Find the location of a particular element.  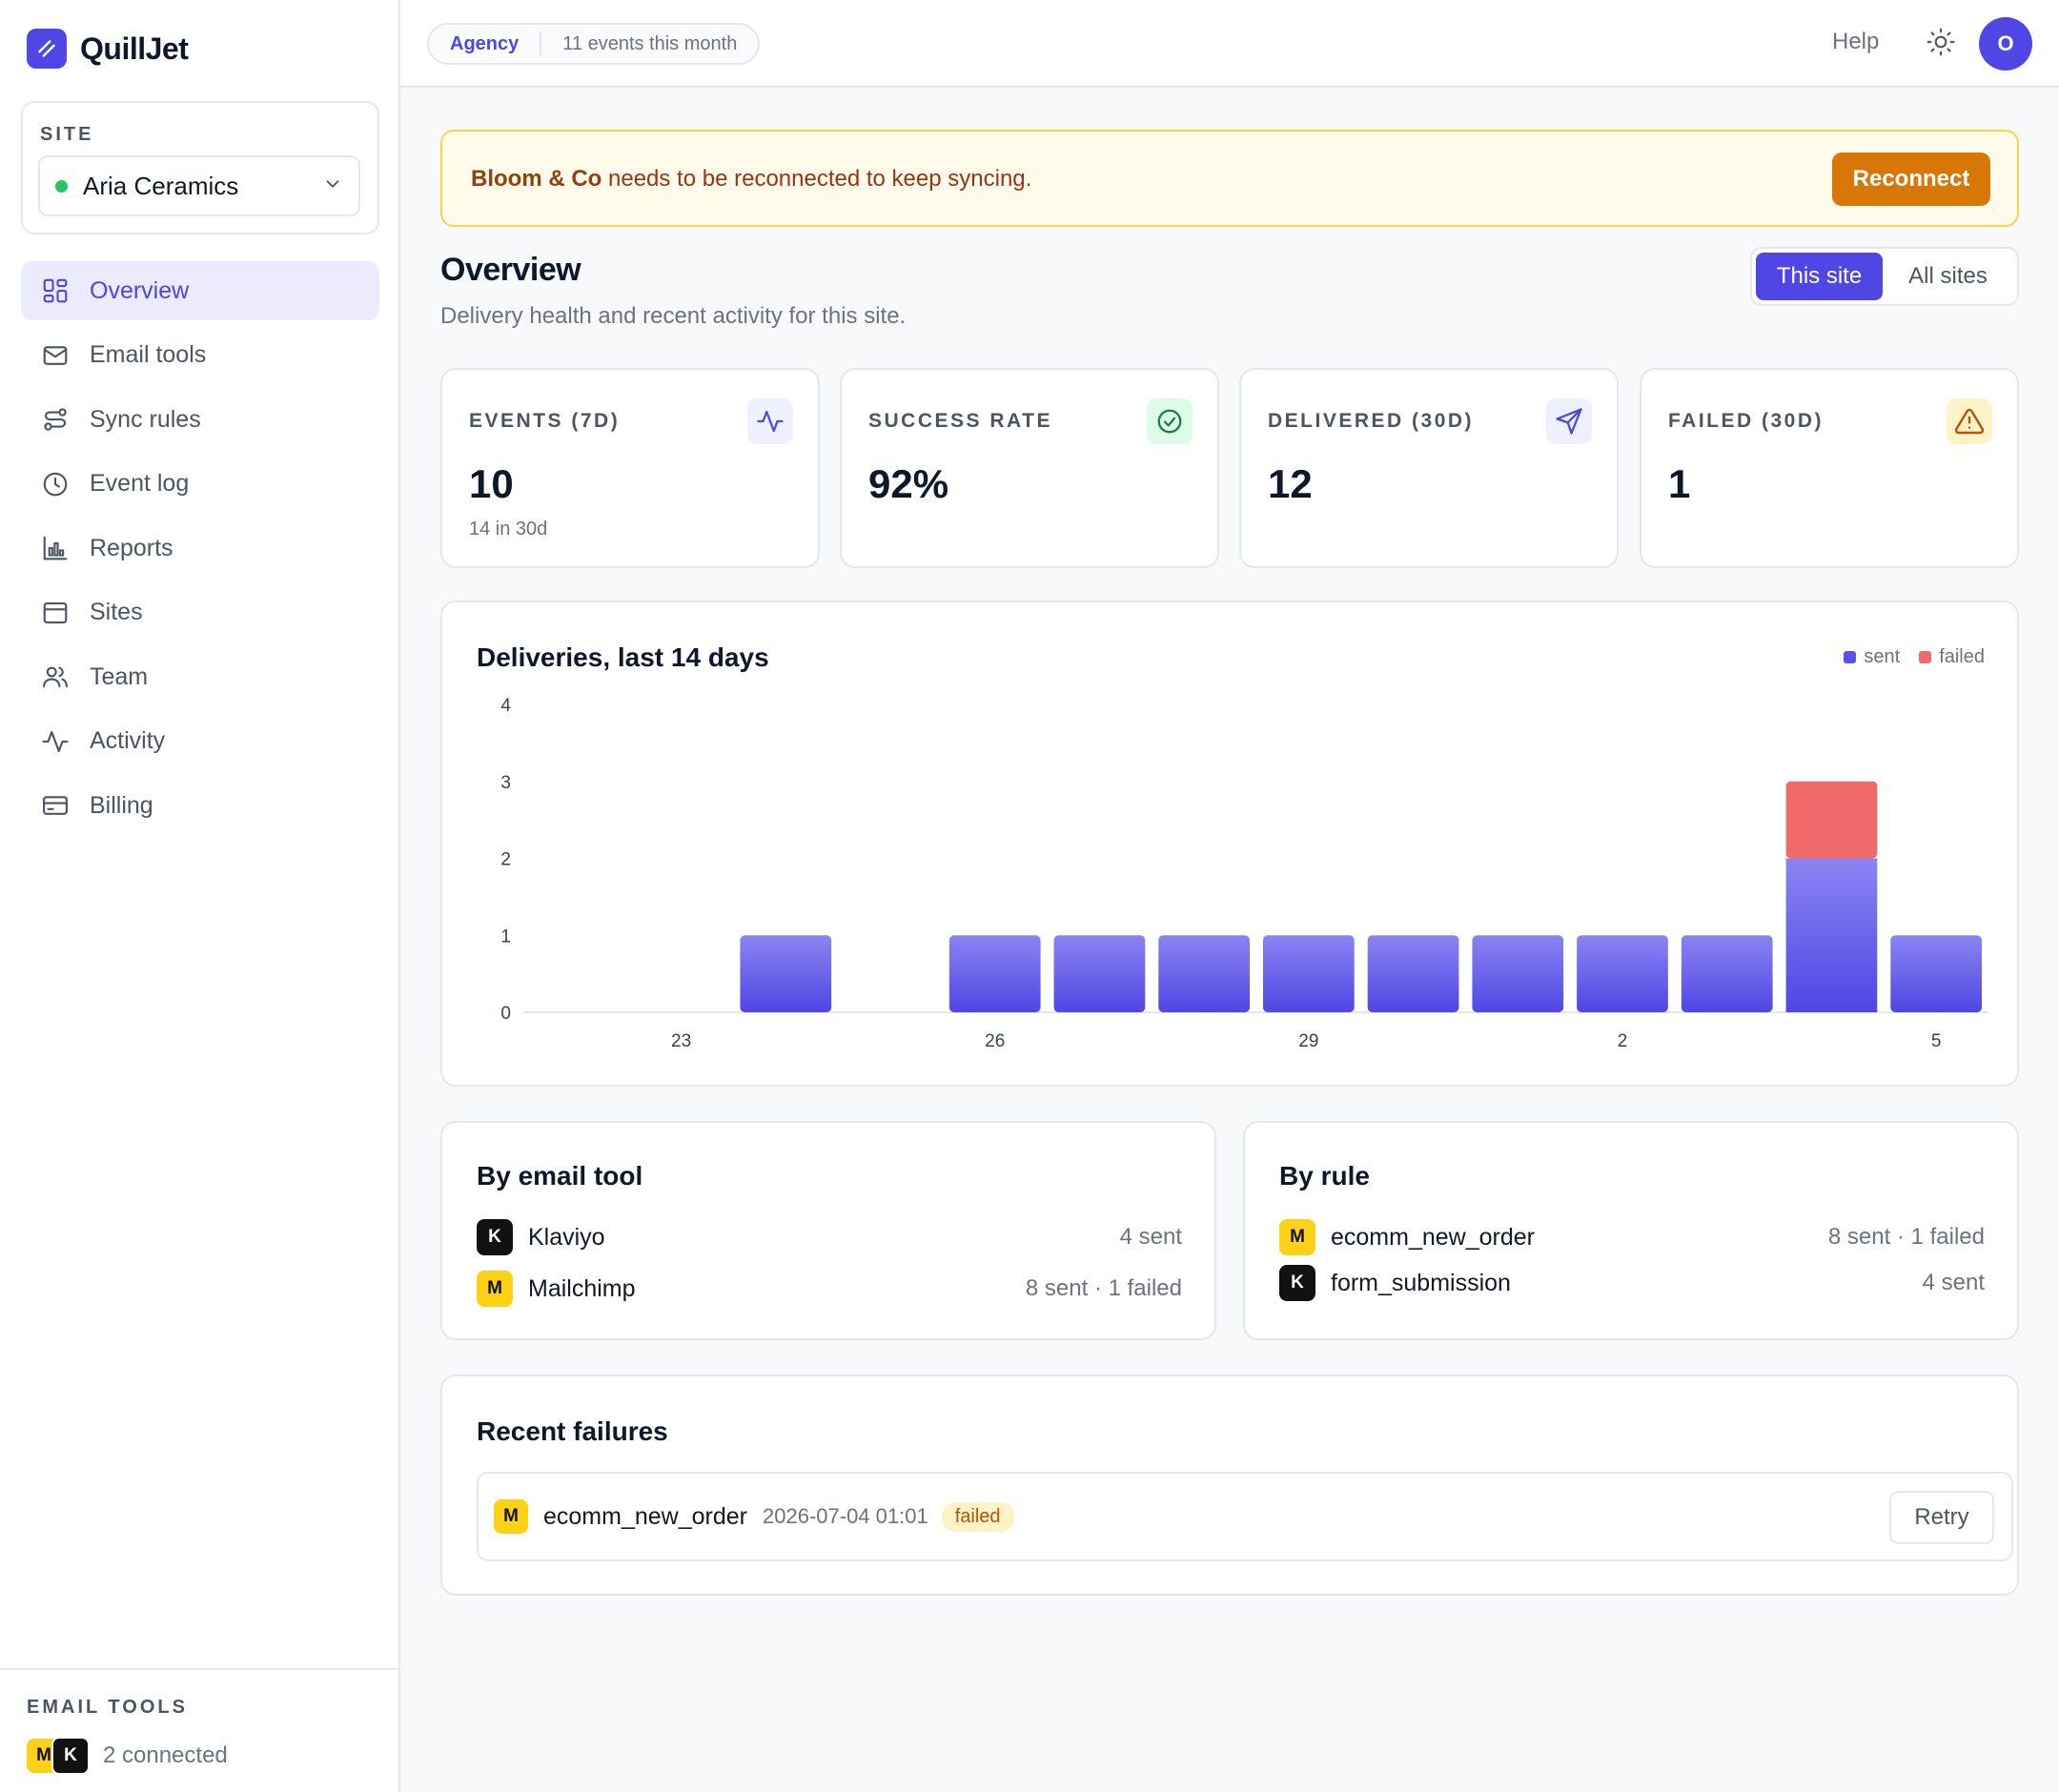

mail-icon is located at coordinates (55, 355).